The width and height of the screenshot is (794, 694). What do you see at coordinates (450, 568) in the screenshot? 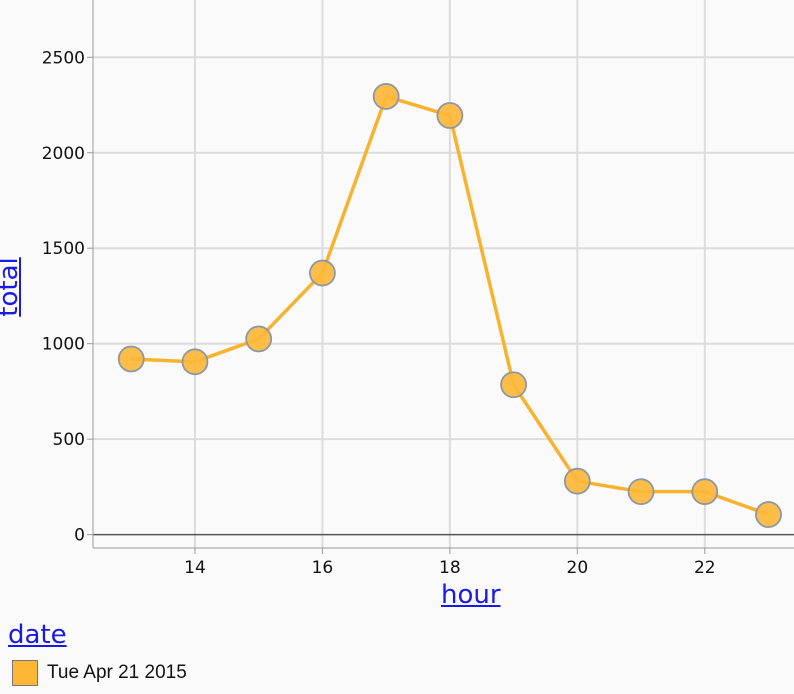
I see `x-tick-label: 18` at bounding box center [450, 568].